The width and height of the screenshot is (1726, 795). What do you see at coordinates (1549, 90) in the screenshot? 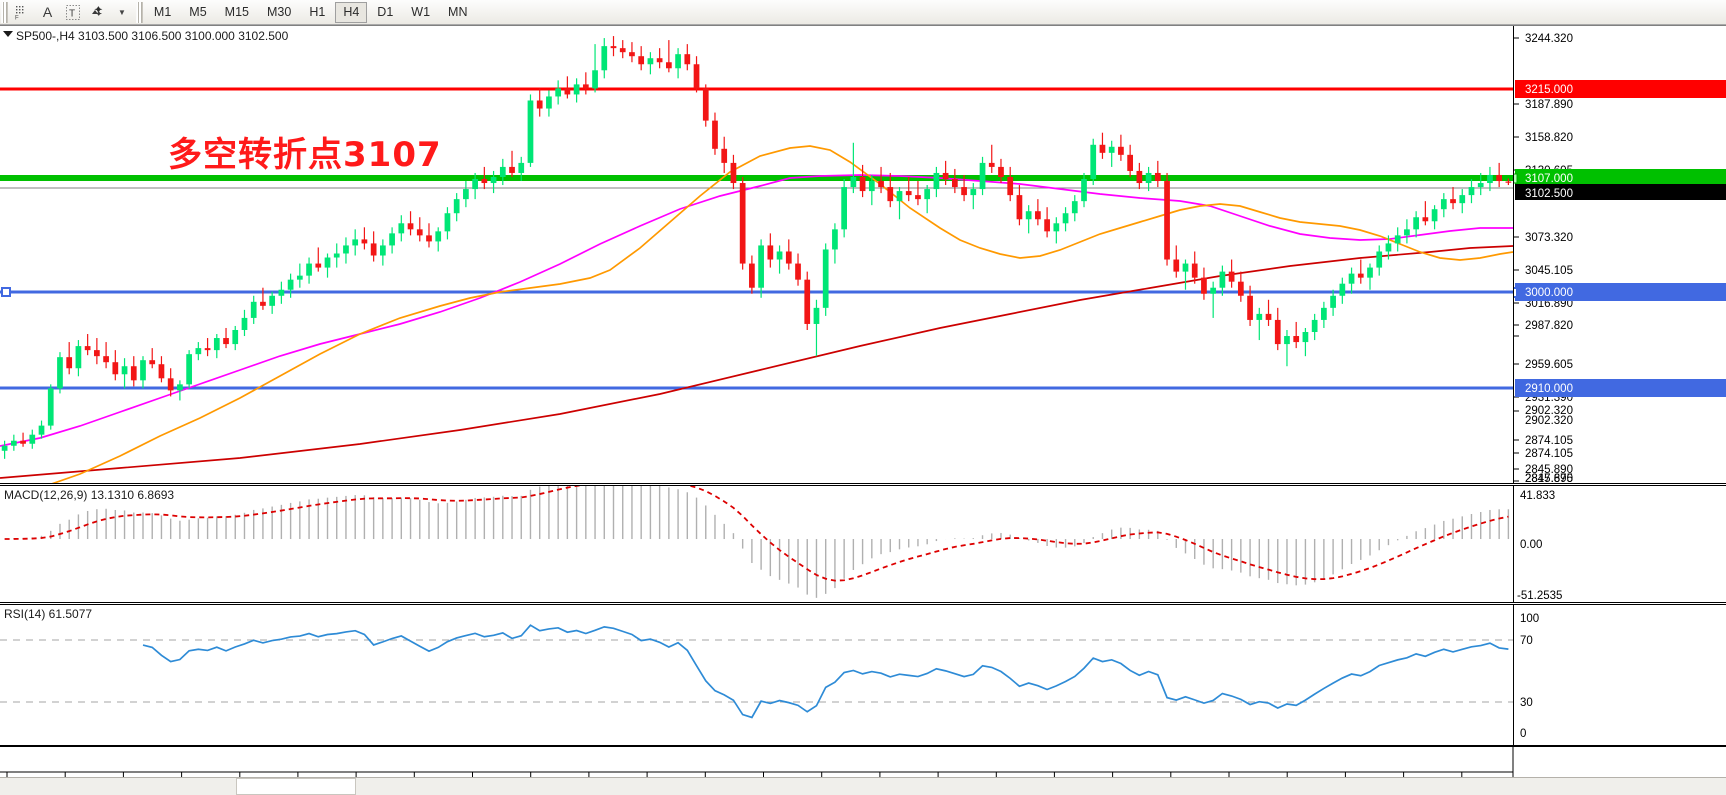
I see `svg-text: 3215.000` at bounding box center [1549, 90].